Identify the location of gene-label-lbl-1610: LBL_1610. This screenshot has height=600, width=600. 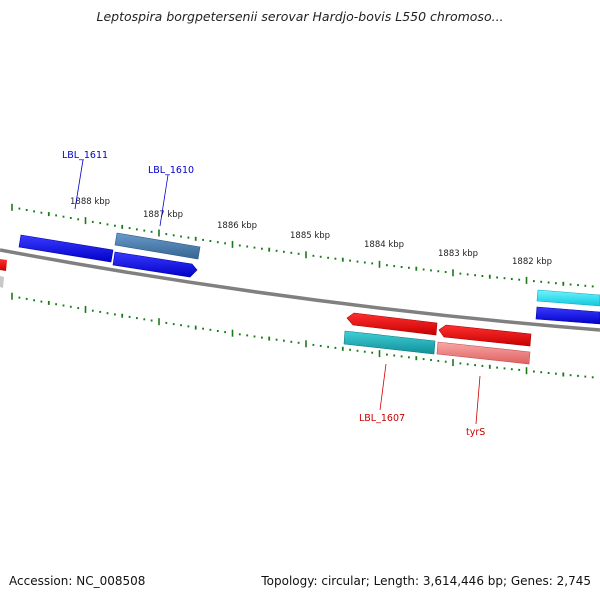
(171, 170).